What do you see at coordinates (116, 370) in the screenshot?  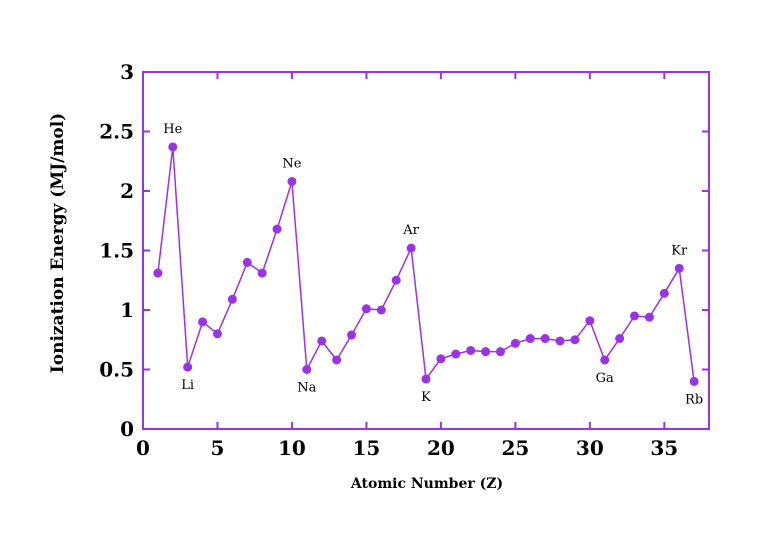 I see `y-tick-label: 0.5` at bounding box center [116, 370].